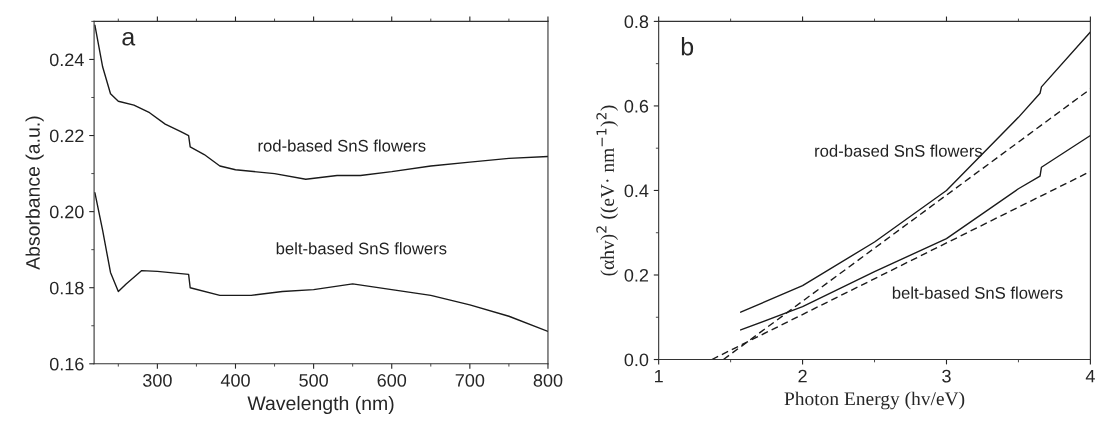 This screenshot has height=428, width=1107. I want to click on y-tick-label: 0.20, so click(66, 212).